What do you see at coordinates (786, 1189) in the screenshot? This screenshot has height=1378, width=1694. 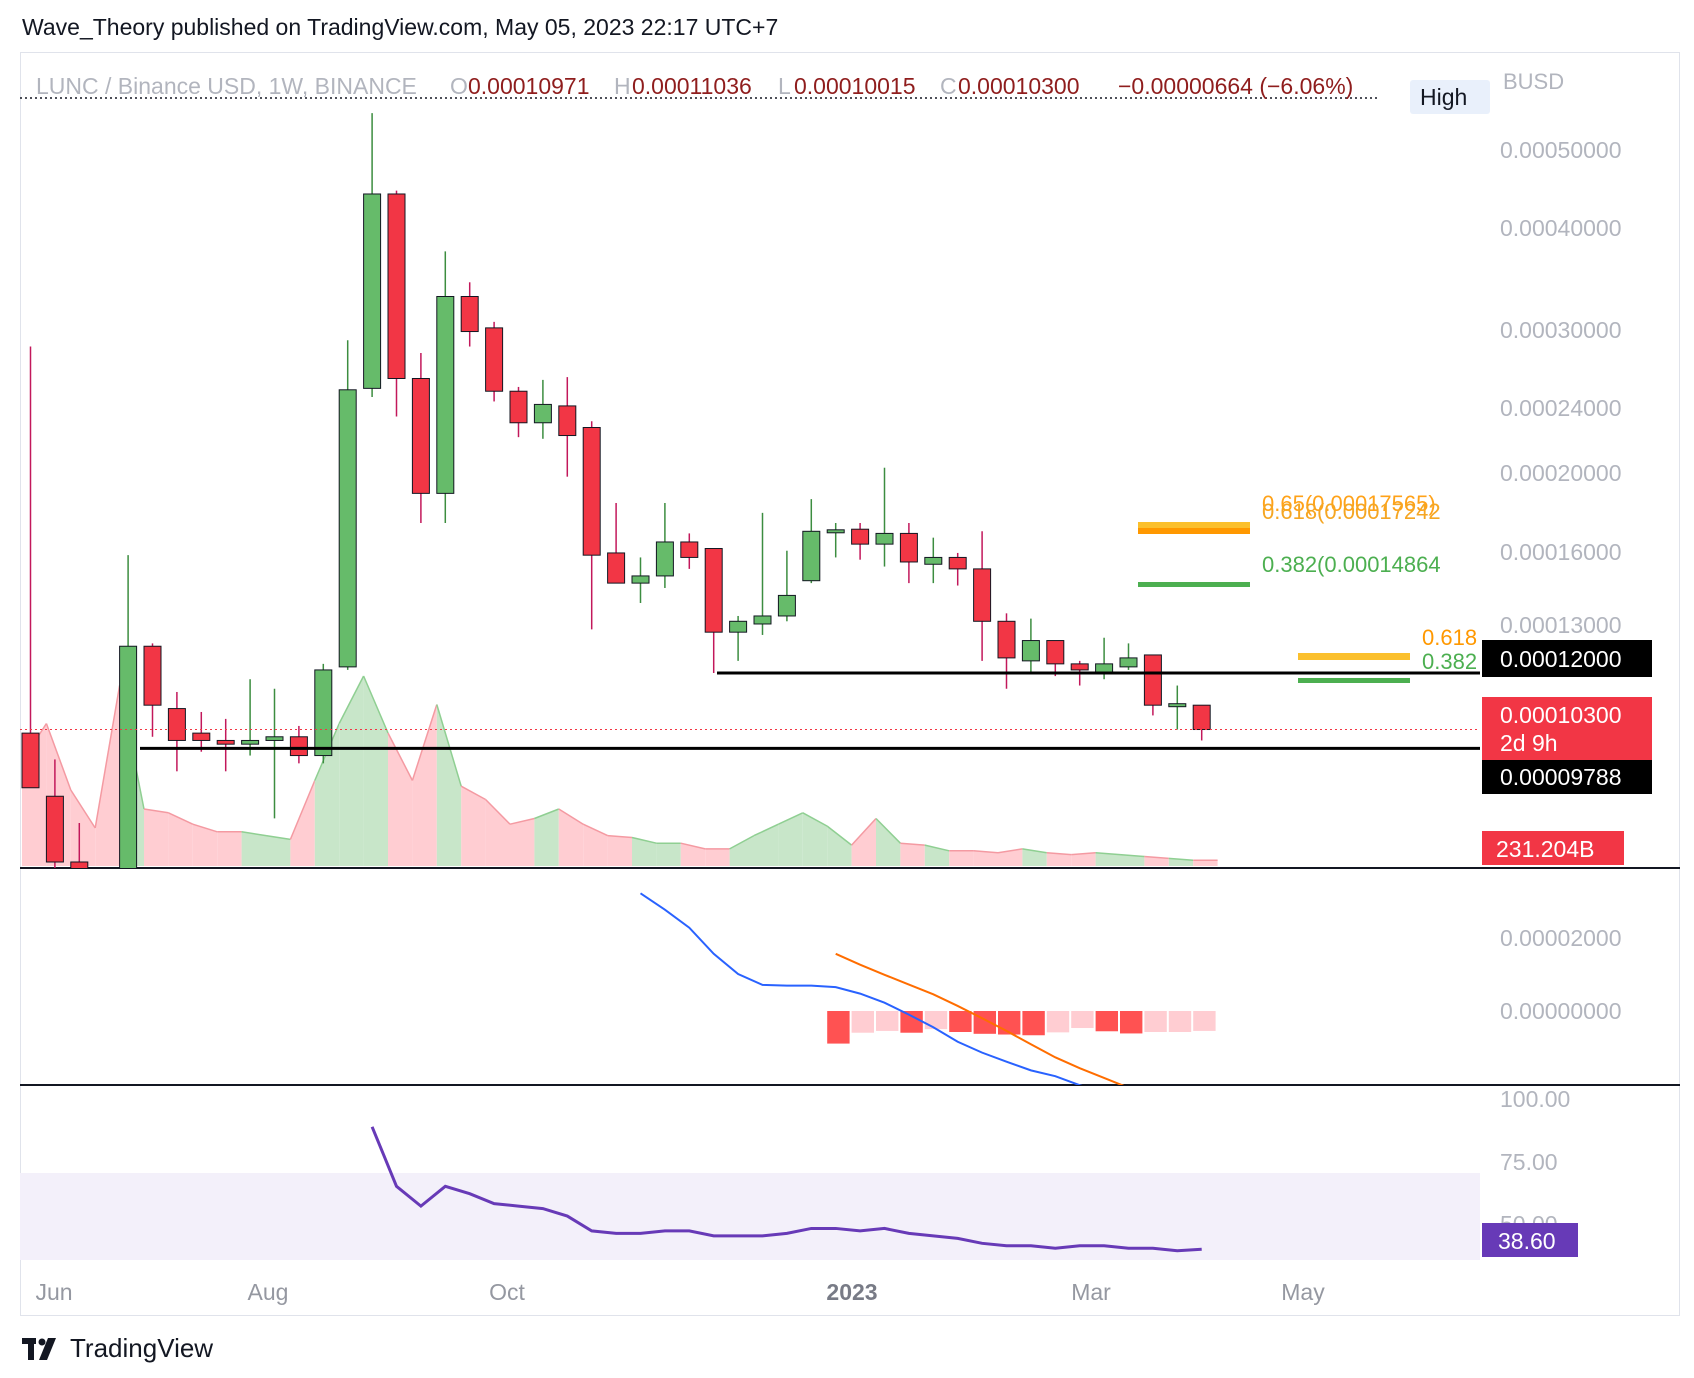 I see `rsi-line` at bounding box center [786, 1189].